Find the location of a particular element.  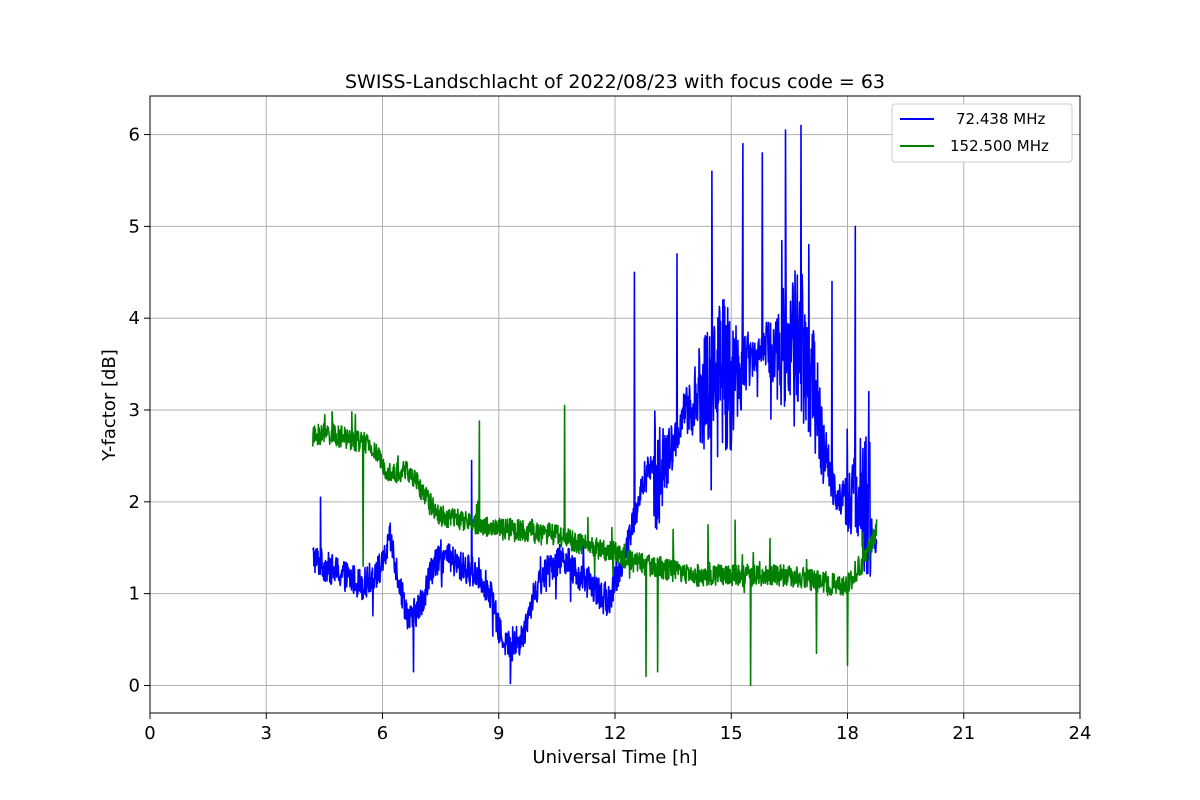

x-tick-label: 18 is located at coordinates (847, 733).